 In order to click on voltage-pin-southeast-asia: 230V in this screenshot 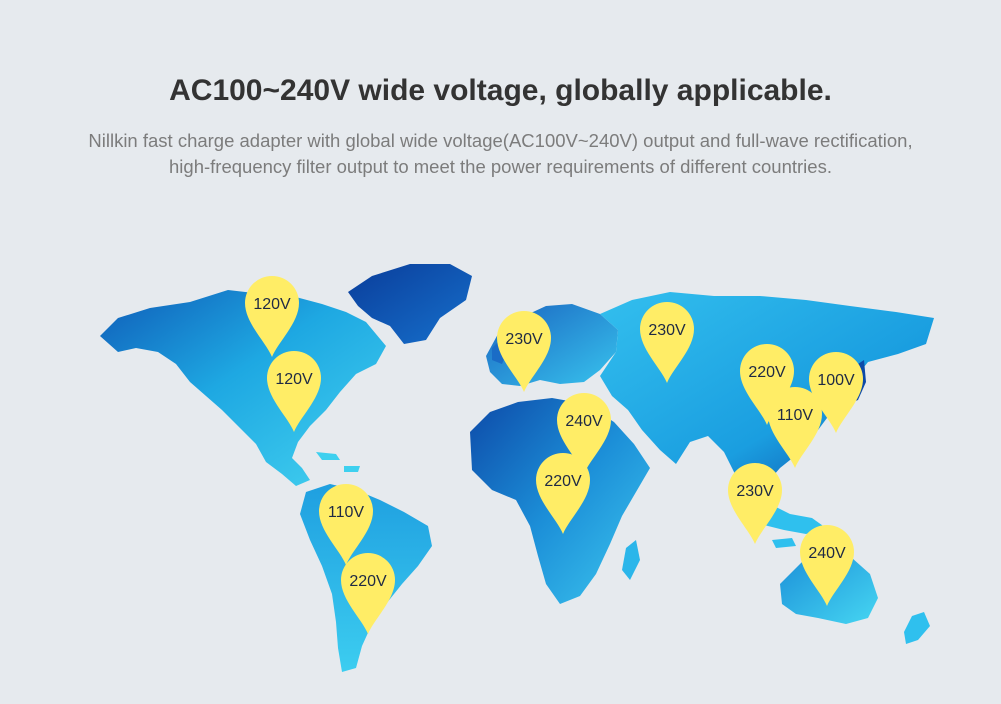, I will do `click(755, 503)`.